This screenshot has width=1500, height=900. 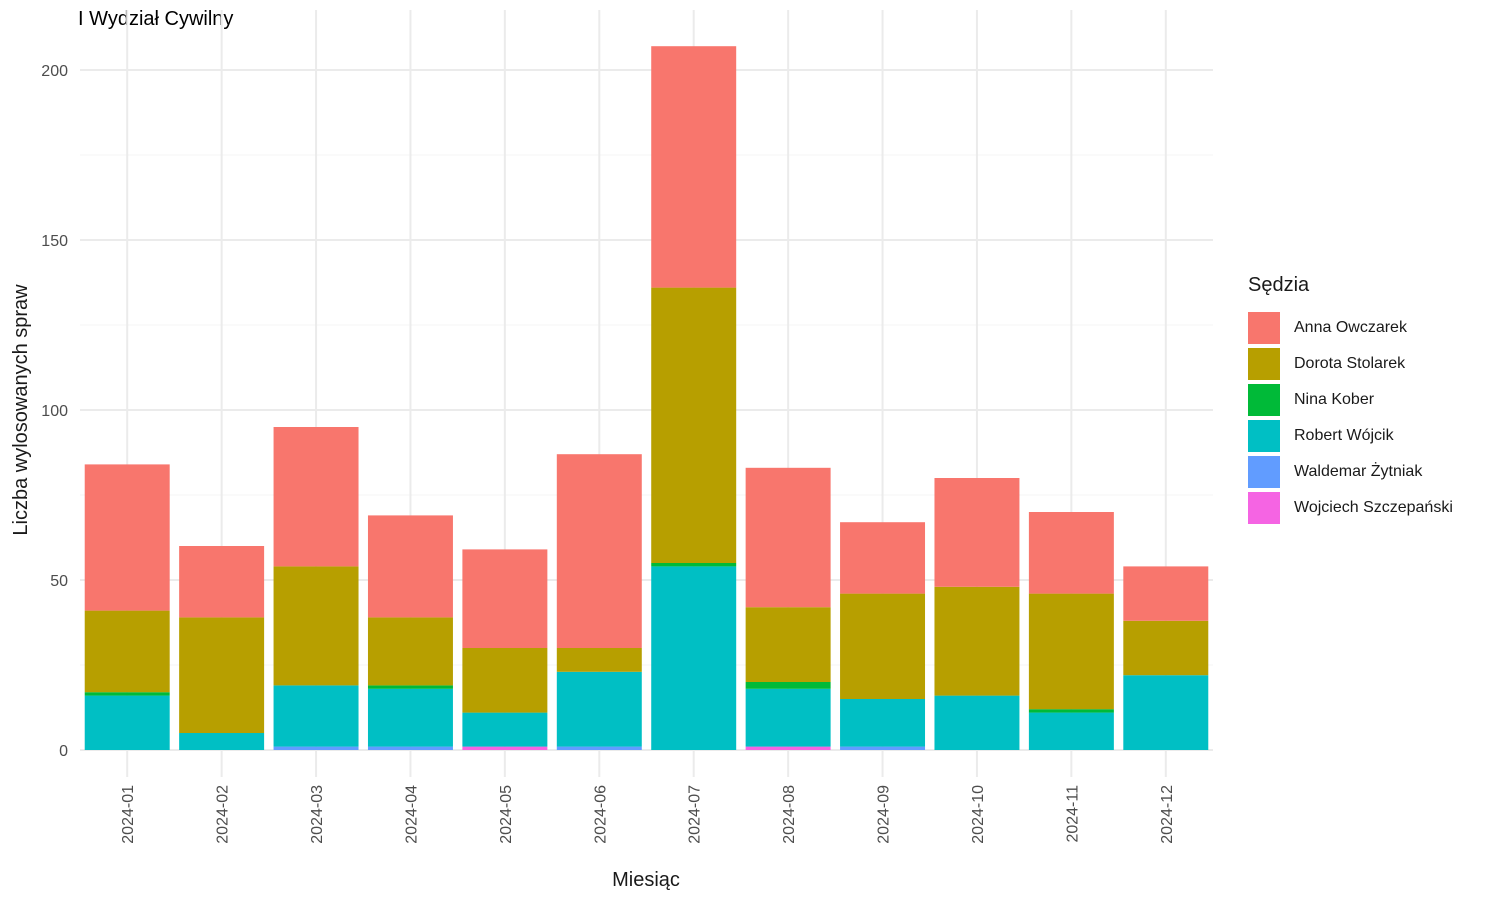 I want to click on legend-label: Dorota Stolarek, so click(x=1350, y=363).